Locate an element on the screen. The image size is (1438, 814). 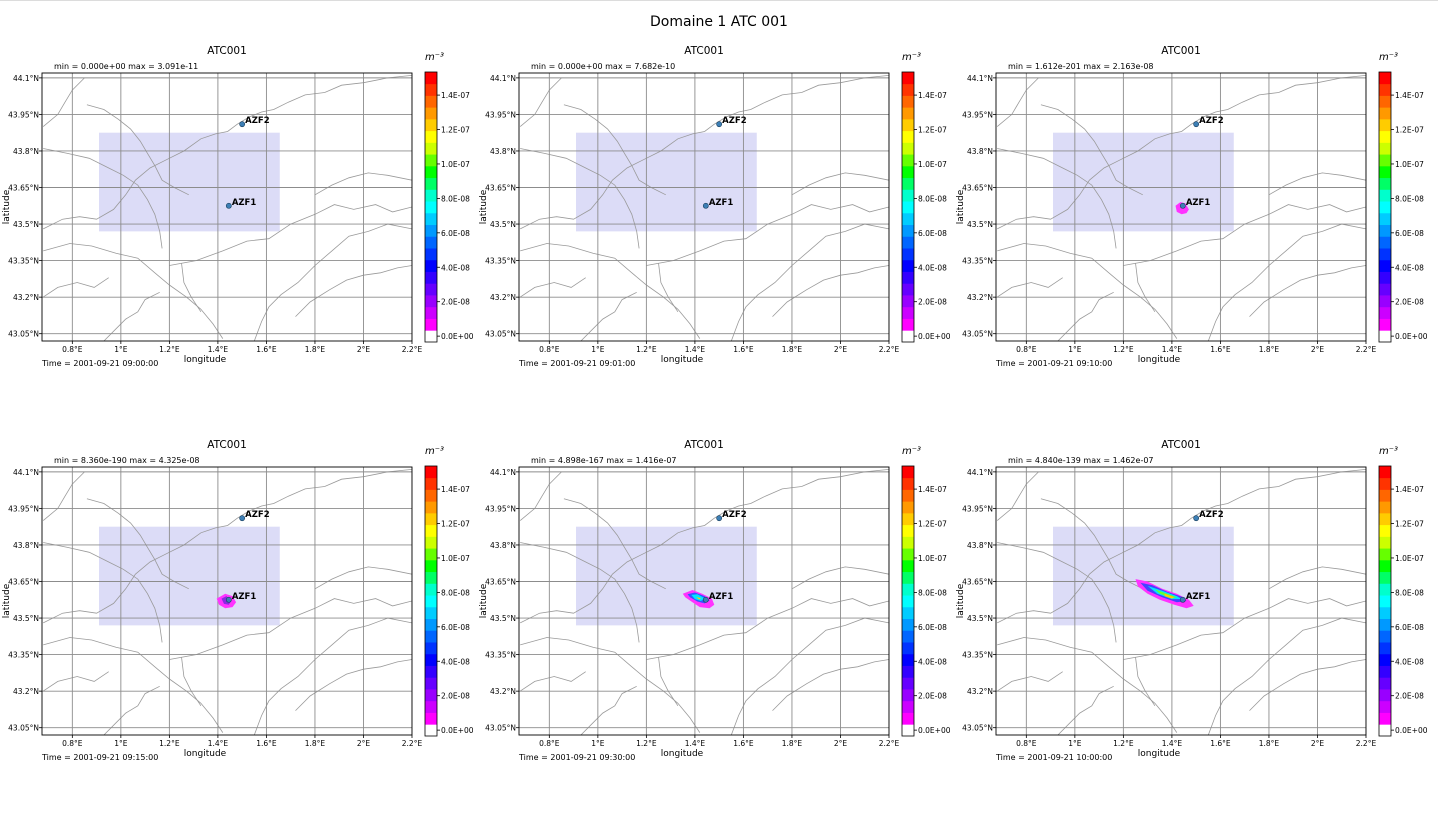
time-label: Time = 2001-09-21 09:00:00 is located at coordinates (99, 363).